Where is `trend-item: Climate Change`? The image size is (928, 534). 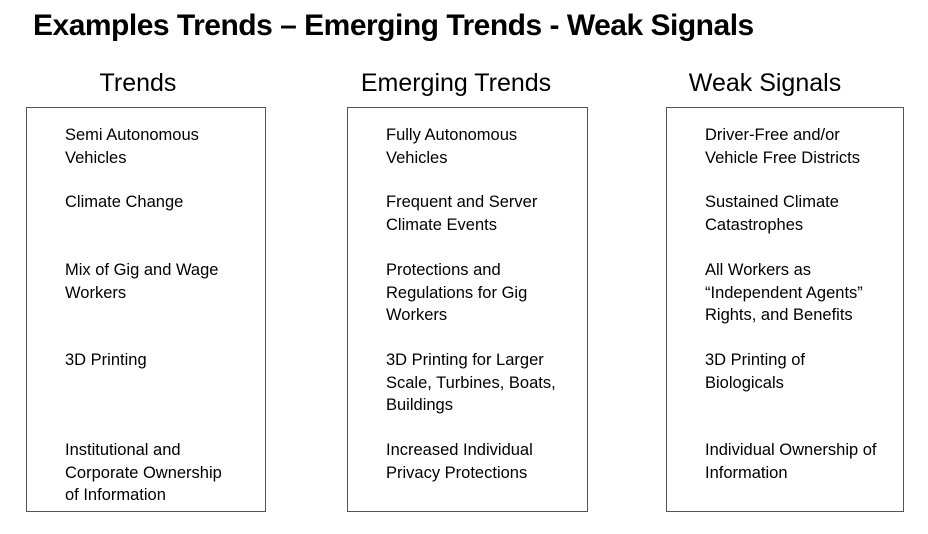 trend-item: Climate Change is located at coordinates (124, 202).